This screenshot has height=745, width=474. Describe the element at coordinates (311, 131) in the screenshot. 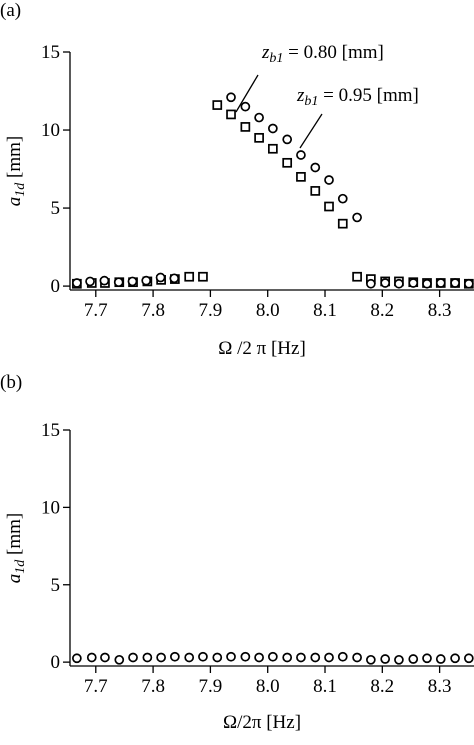

I see `leader-line` at that location.